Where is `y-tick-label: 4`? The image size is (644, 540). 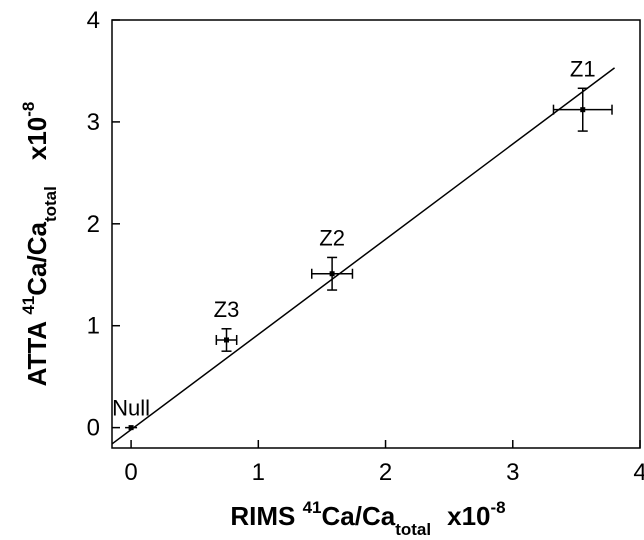
y-tick-label: 4 is located at coordinates (93, 20).